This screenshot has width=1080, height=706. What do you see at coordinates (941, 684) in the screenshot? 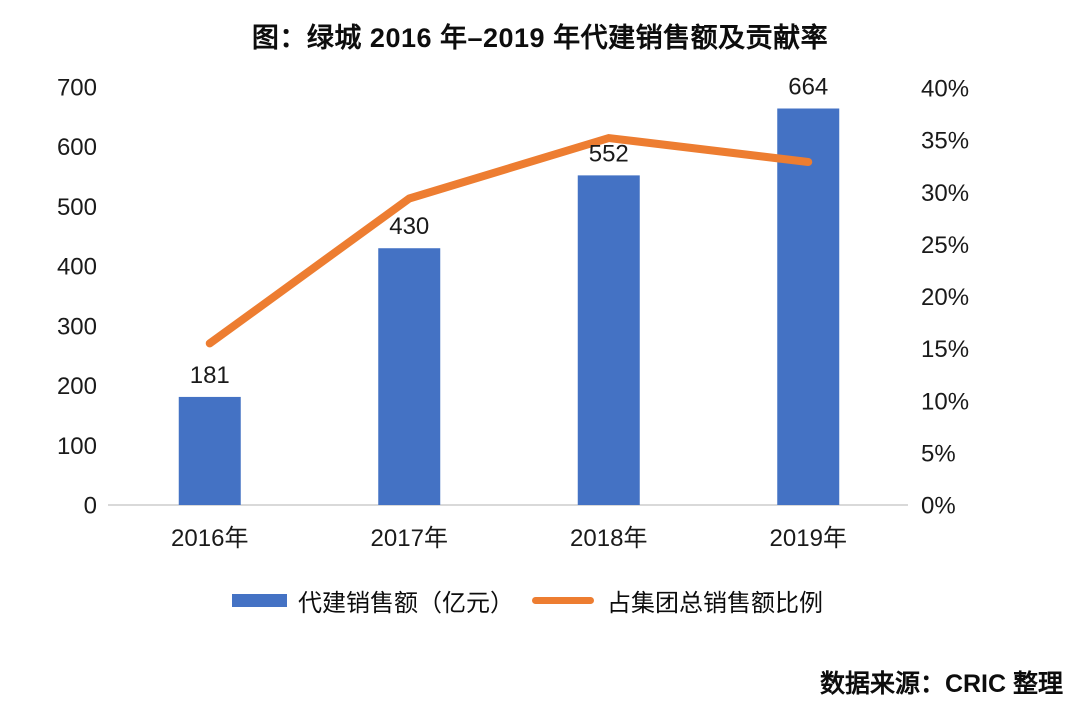
I see `source-note: 数据来源：CRIC 整理` at bounding box center [941, 684].